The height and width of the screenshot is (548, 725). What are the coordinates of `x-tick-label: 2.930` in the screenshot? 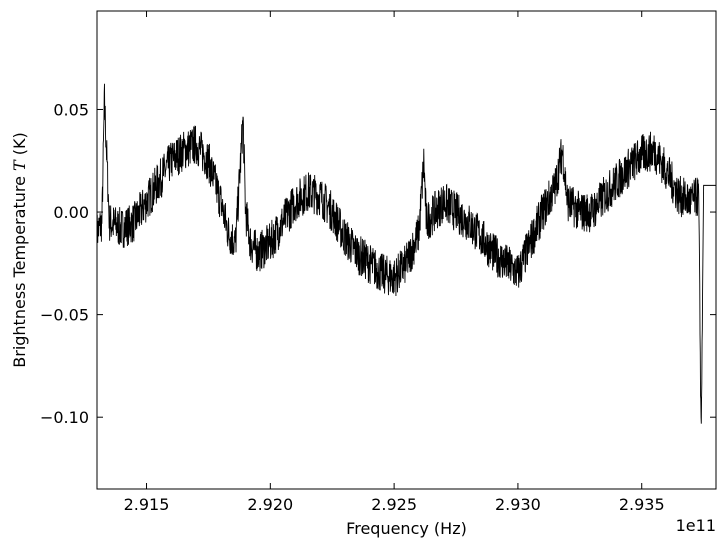 It's located at (518, 504).